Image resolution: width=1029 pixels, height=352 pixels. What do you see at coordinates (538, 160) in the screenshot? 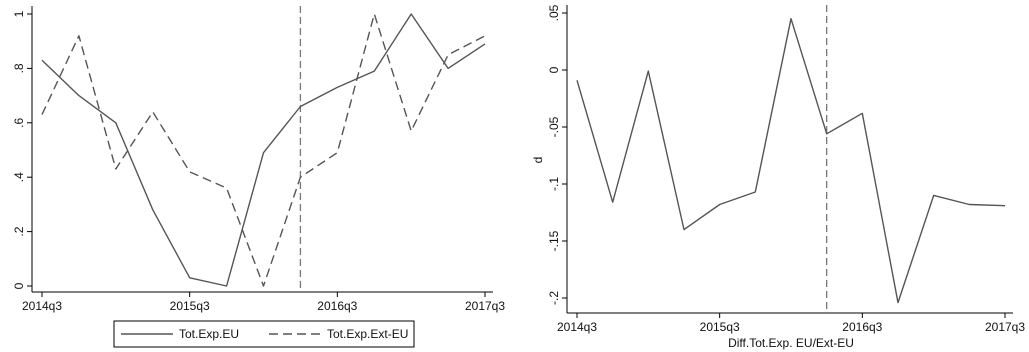
I see `y-axis-title: d` at bounding box center [538, 160].